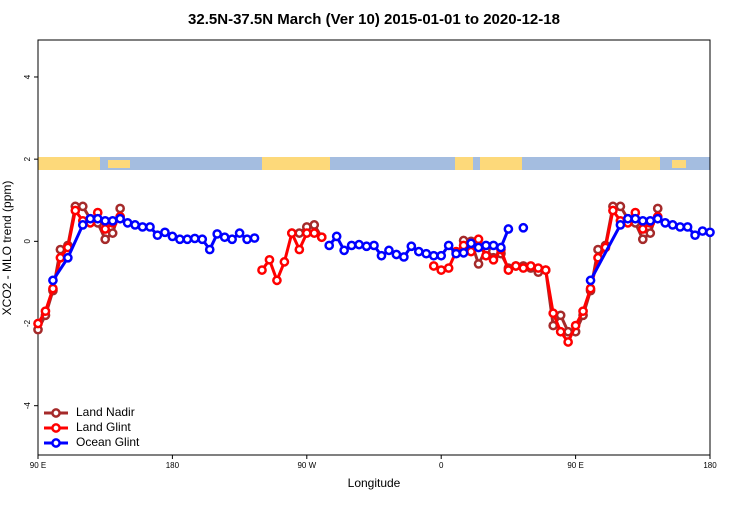 This screenshot has height=505, width=750. I want to click on x-tick-label: 0, so click(441, 465).